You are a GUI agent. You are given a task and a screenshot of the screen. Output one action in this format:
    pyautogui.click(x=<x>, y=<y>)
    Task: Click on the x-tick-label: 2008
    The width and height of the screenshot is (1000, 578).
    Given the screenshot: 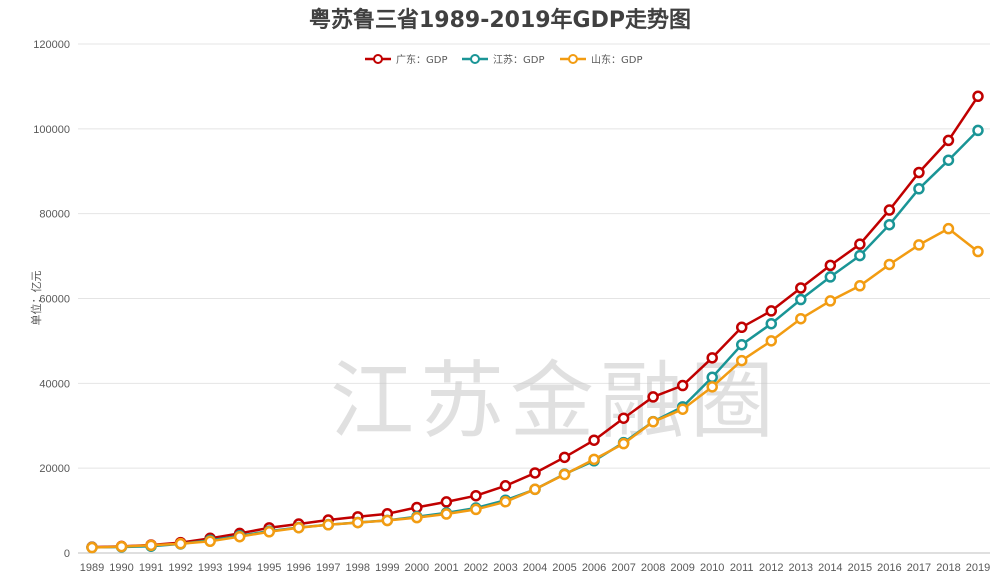 What is the action you would take?
    pyautogui.click(x=653, y=568)
    